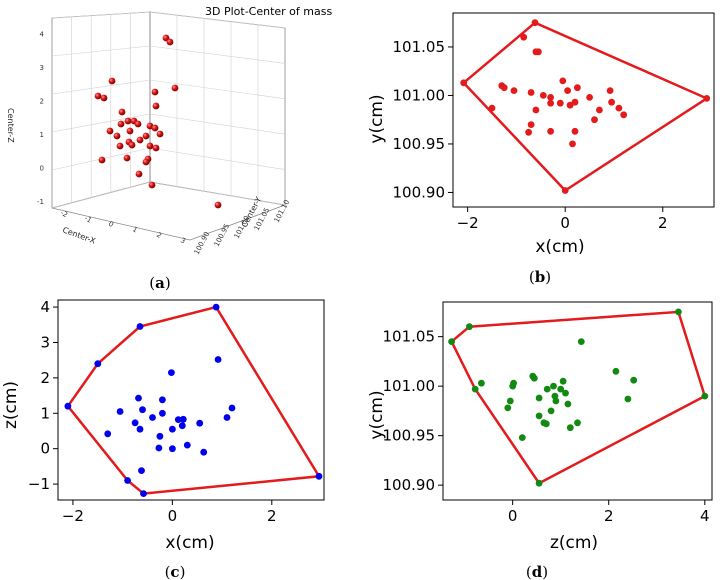 This screenshot has width=720, height=580. I want to click on y-tick-label-c: 1, so click(45, 413).